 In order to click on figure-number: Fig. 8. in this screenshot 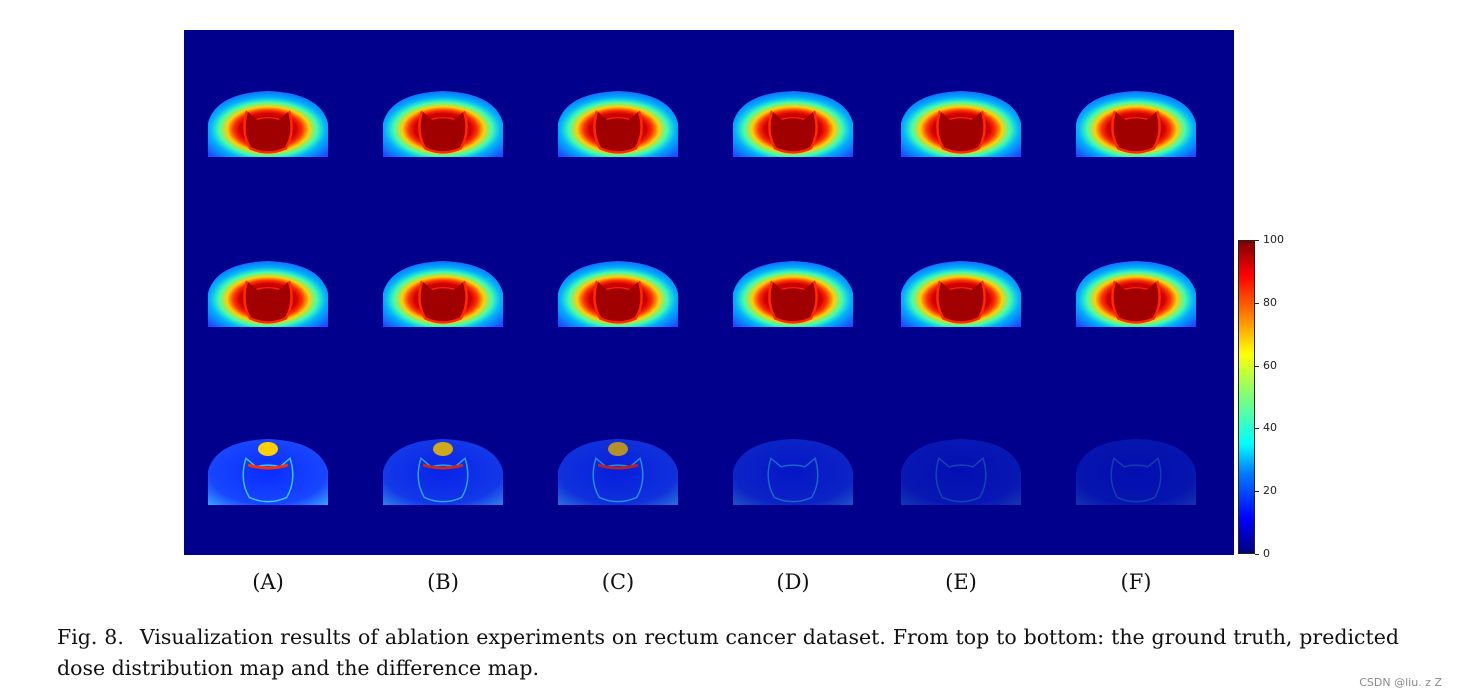, I will do `click(90, 637)`.